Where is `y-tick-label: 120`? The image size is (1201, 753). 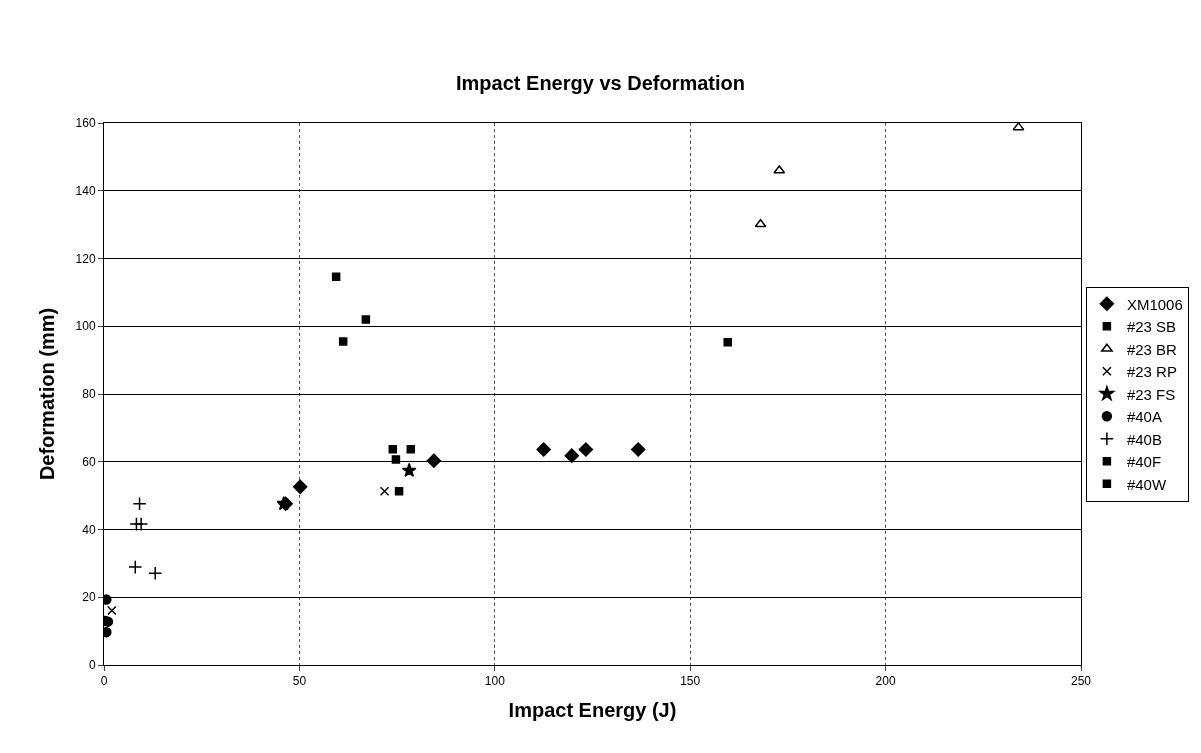 y-tick-label: 120 is located at coordinates (85, 258).